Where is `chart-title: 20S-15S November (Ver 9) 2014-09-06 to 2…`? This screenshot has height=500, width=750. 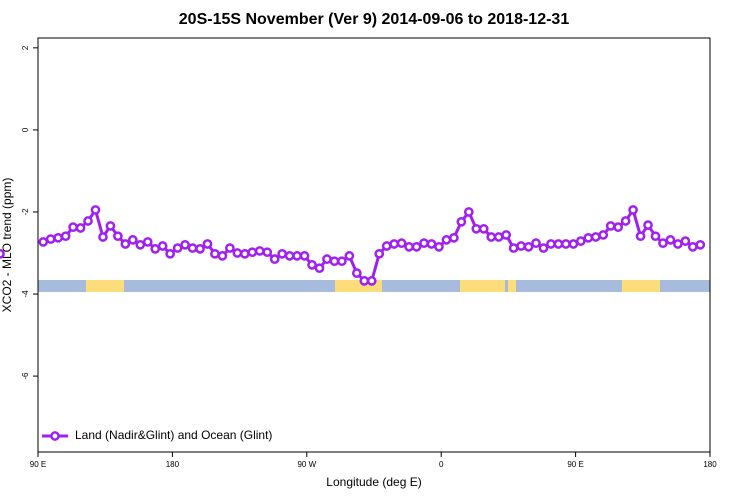 chart-title: 20S-15S November (Ver 9) 2014-09-06 to 2… is located at coordinates (374, 19).